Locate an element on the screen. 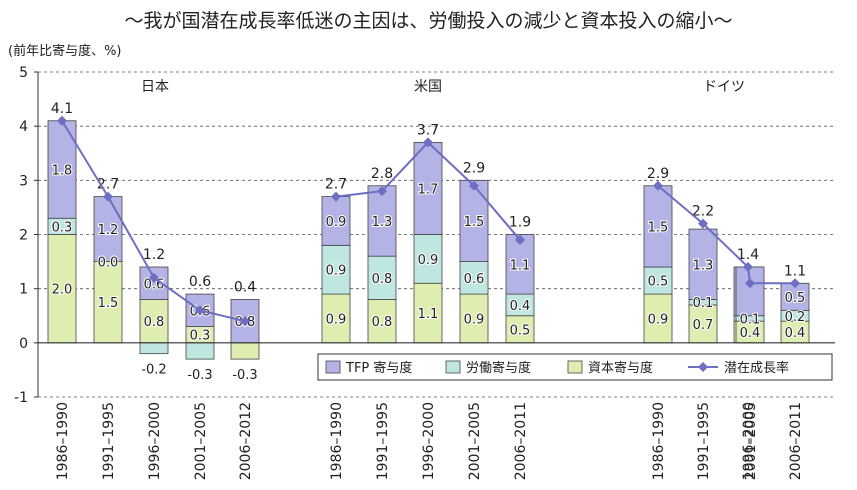 Image resolution: width=857 pixels, height=490 pixels. potential-growth-label: 3.7 is located at coordinates (428, 130).